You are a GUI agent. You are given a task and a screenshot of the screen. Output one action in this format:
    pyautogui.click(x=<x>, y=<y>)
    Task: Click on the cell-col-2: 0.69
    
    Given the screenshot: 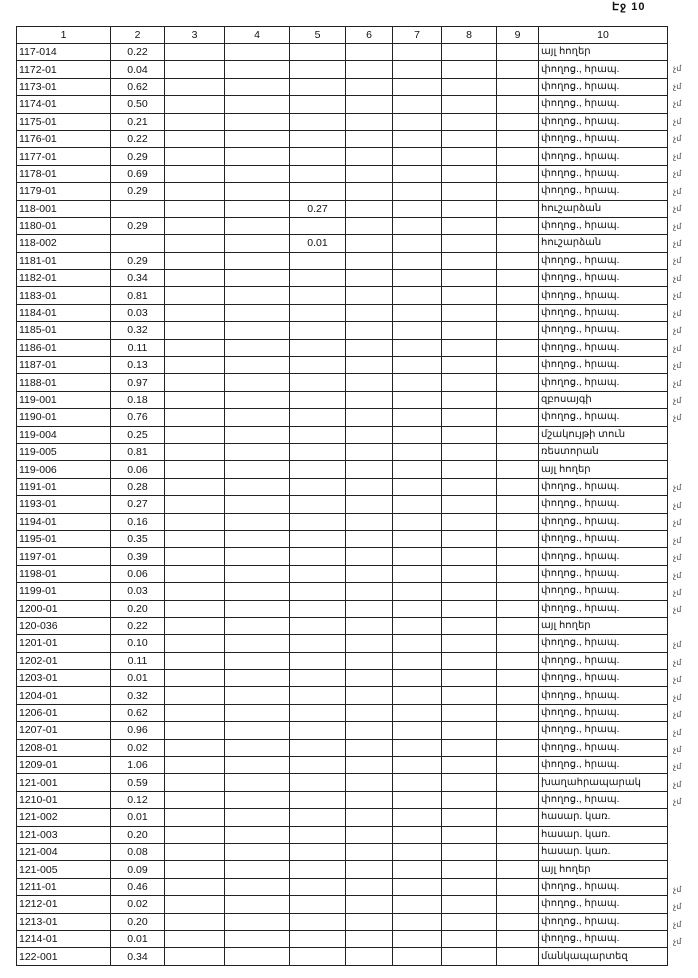 What is the action you would take?
    pyautogui.click(x=137, y=174)
    